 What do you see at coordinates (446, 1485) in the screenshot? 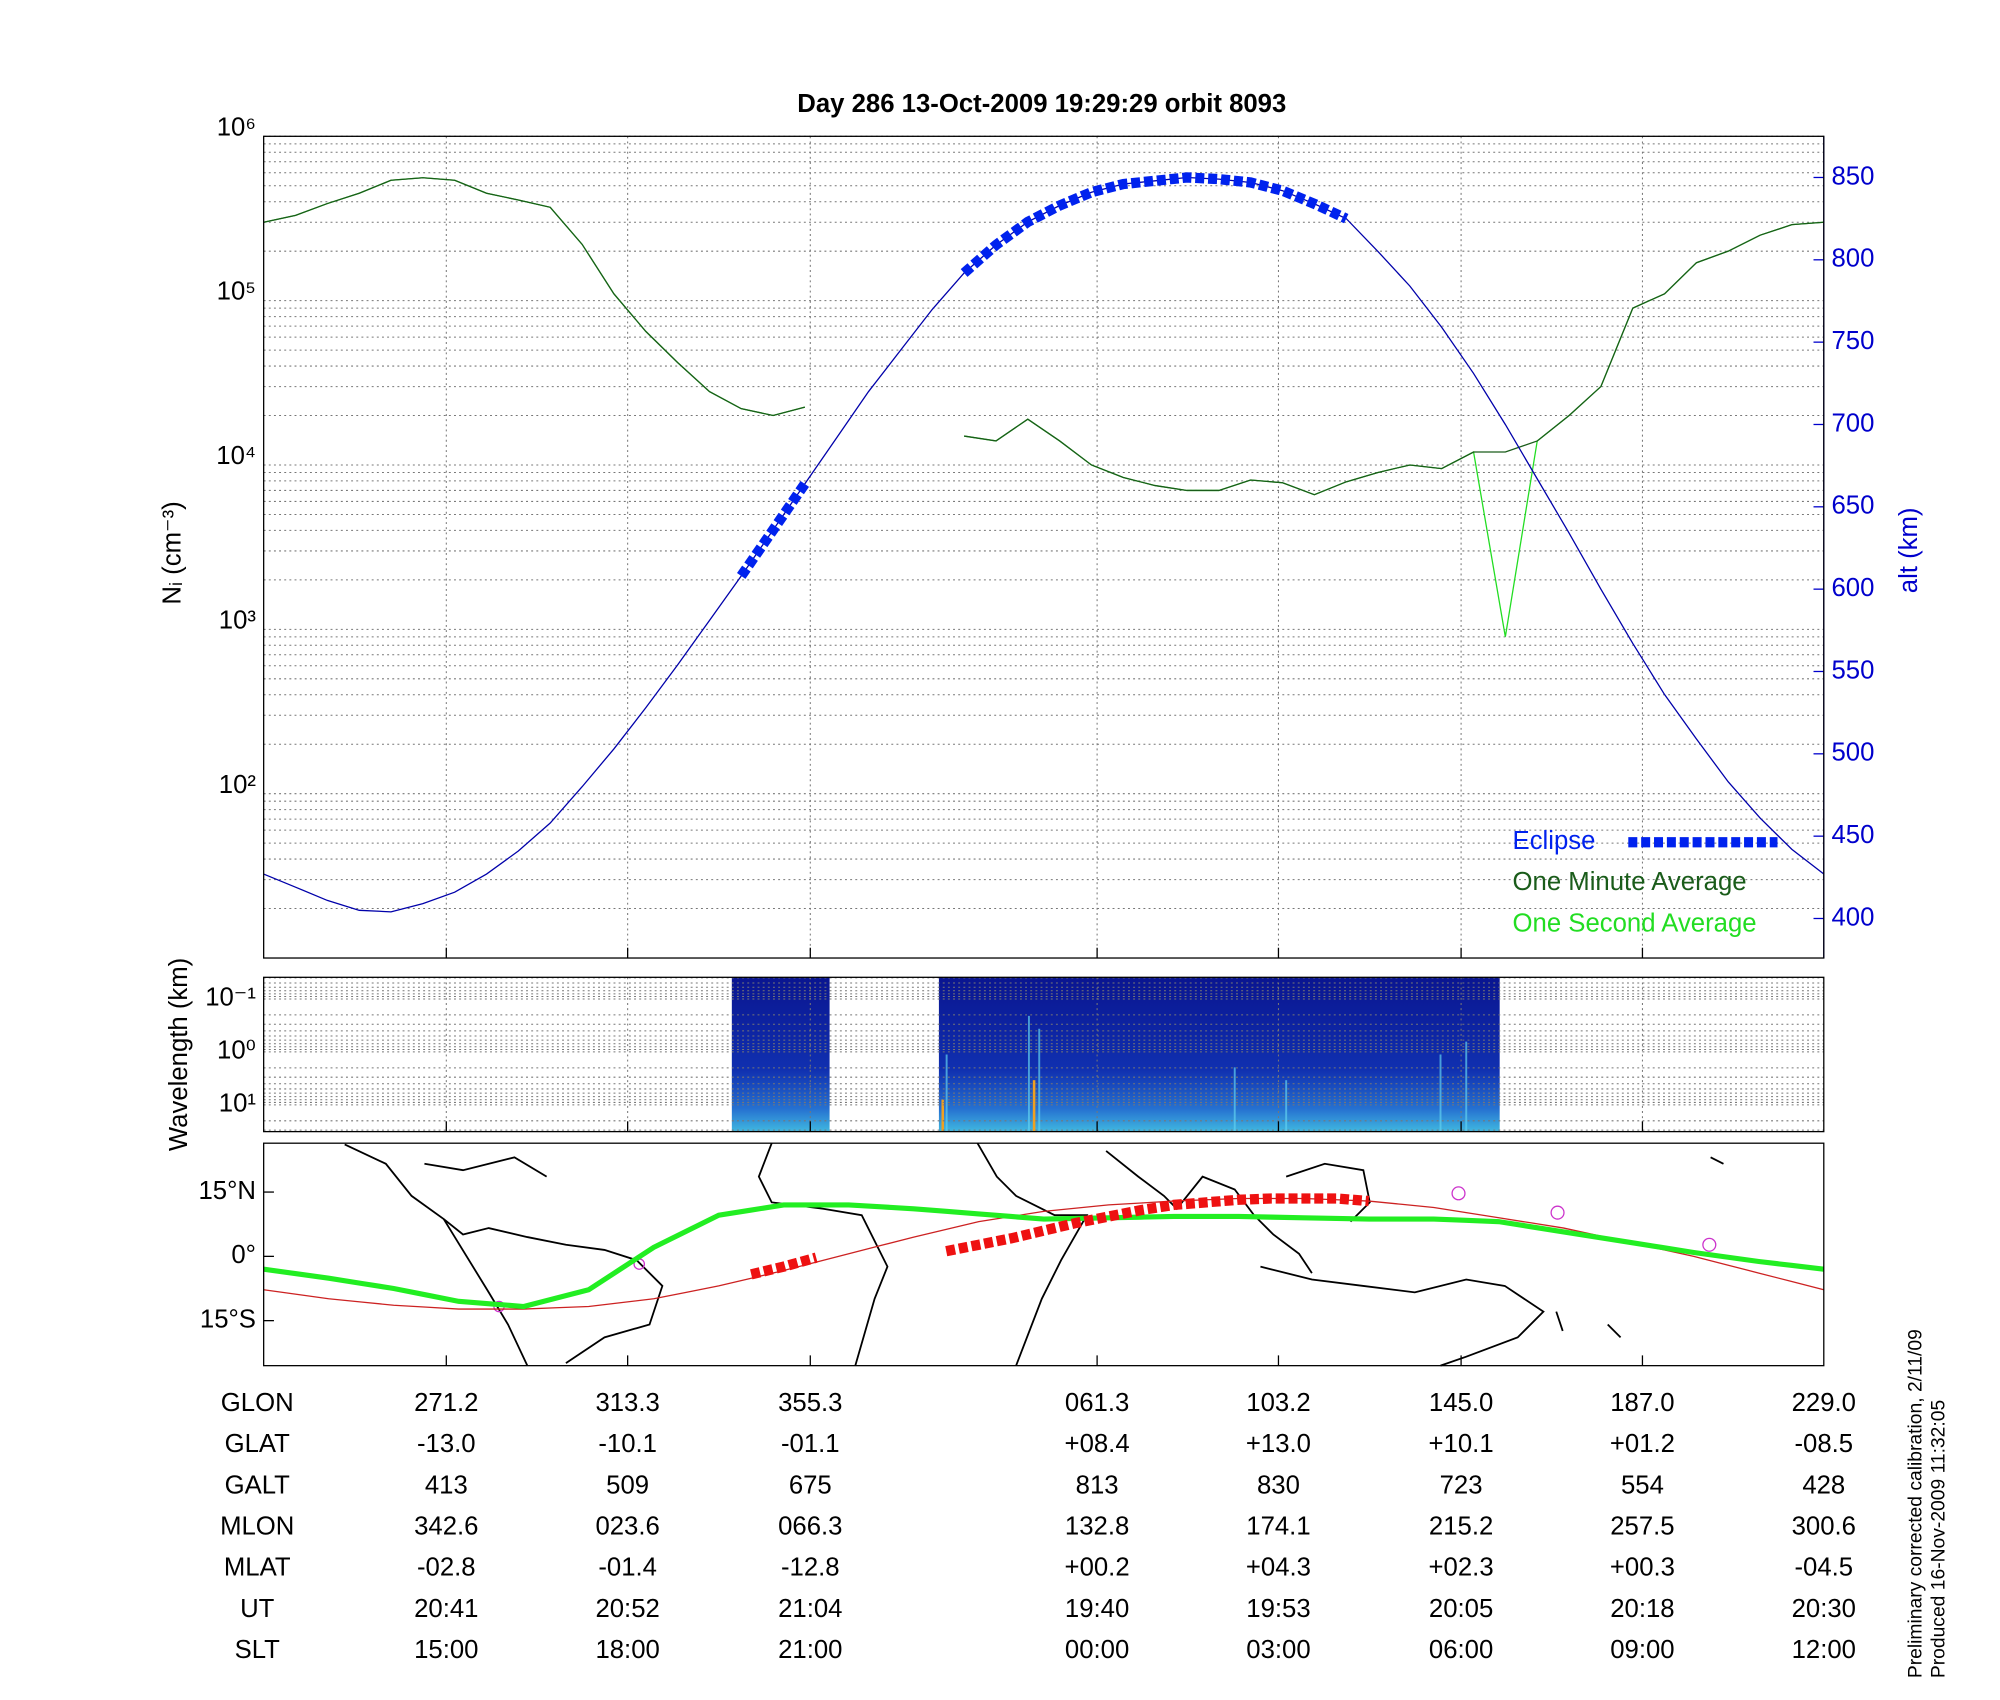
I see `table-cell: 413` at bounding box center [446, 1485].